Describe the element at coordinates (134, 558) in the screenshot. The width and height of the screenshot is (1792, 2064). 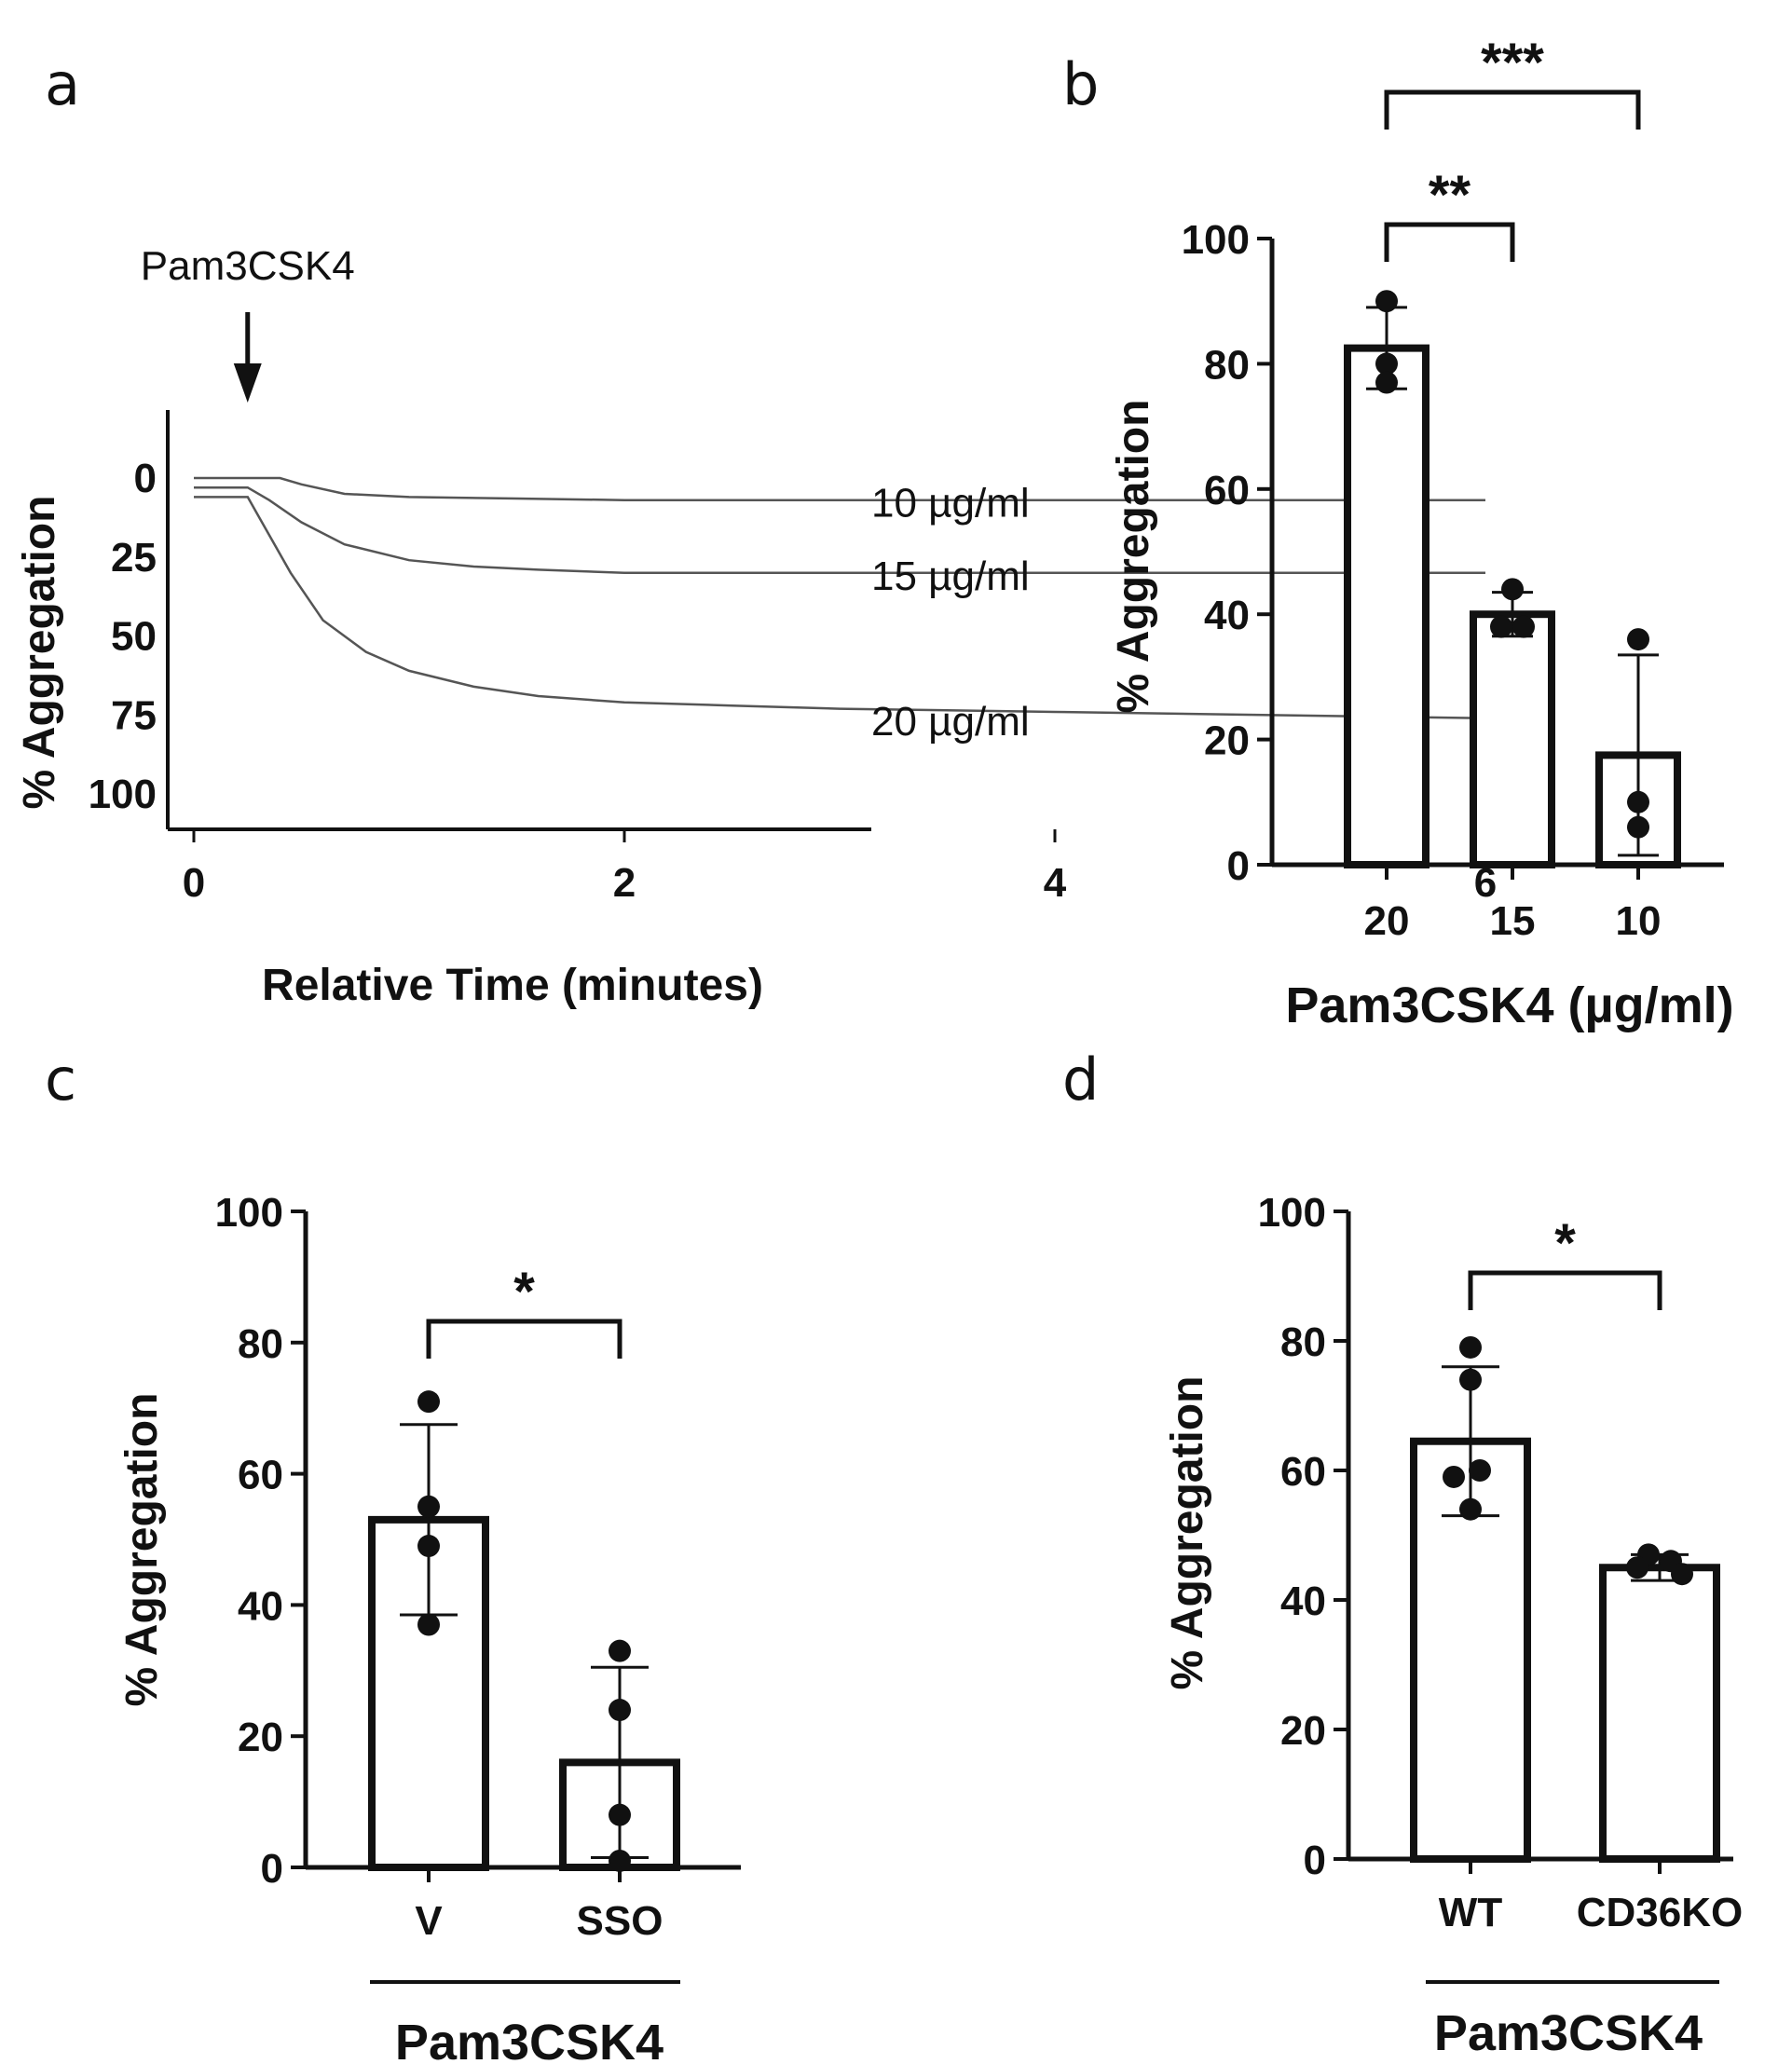
I see `y-tick-label: 25` at that location.